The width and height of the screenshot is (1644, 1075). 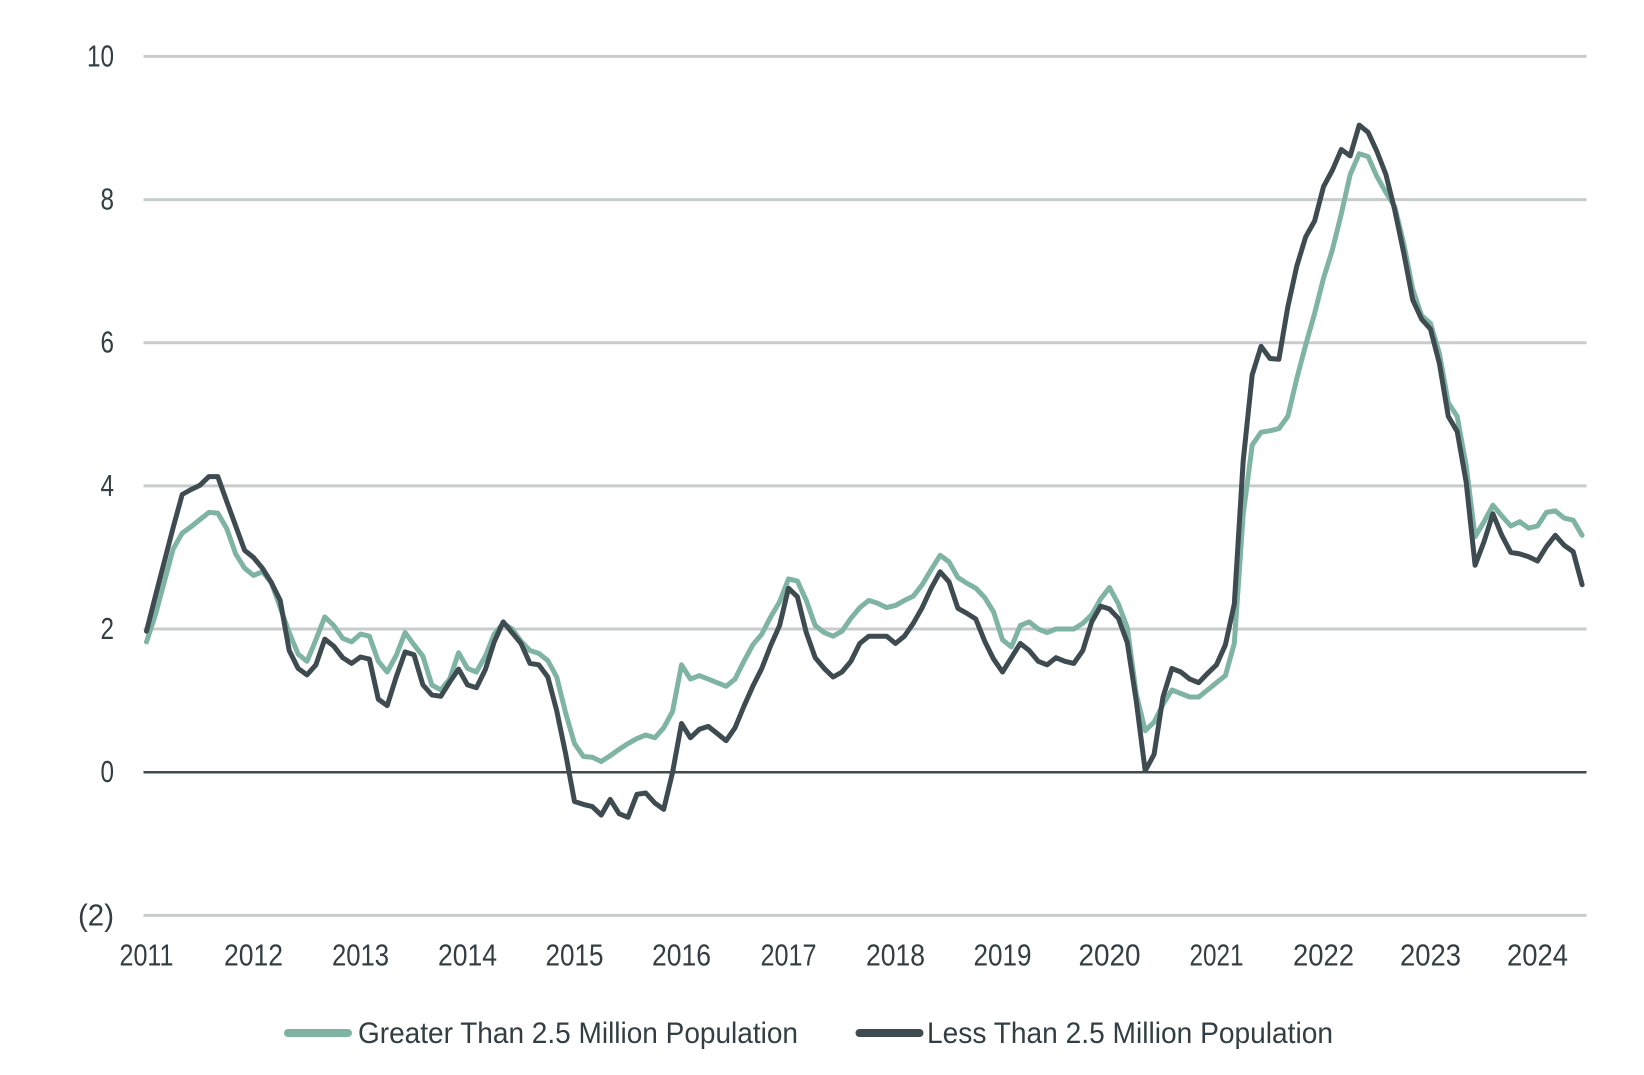 I want to click on svg-text: 8, so click(x=108, y=199).